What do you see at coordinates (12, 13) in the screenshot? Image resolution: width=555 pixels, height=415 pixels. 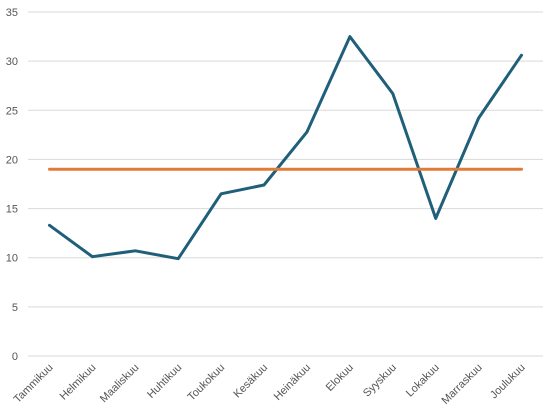 I see `y-tick-label: 35` at bounding box center [12, 13].